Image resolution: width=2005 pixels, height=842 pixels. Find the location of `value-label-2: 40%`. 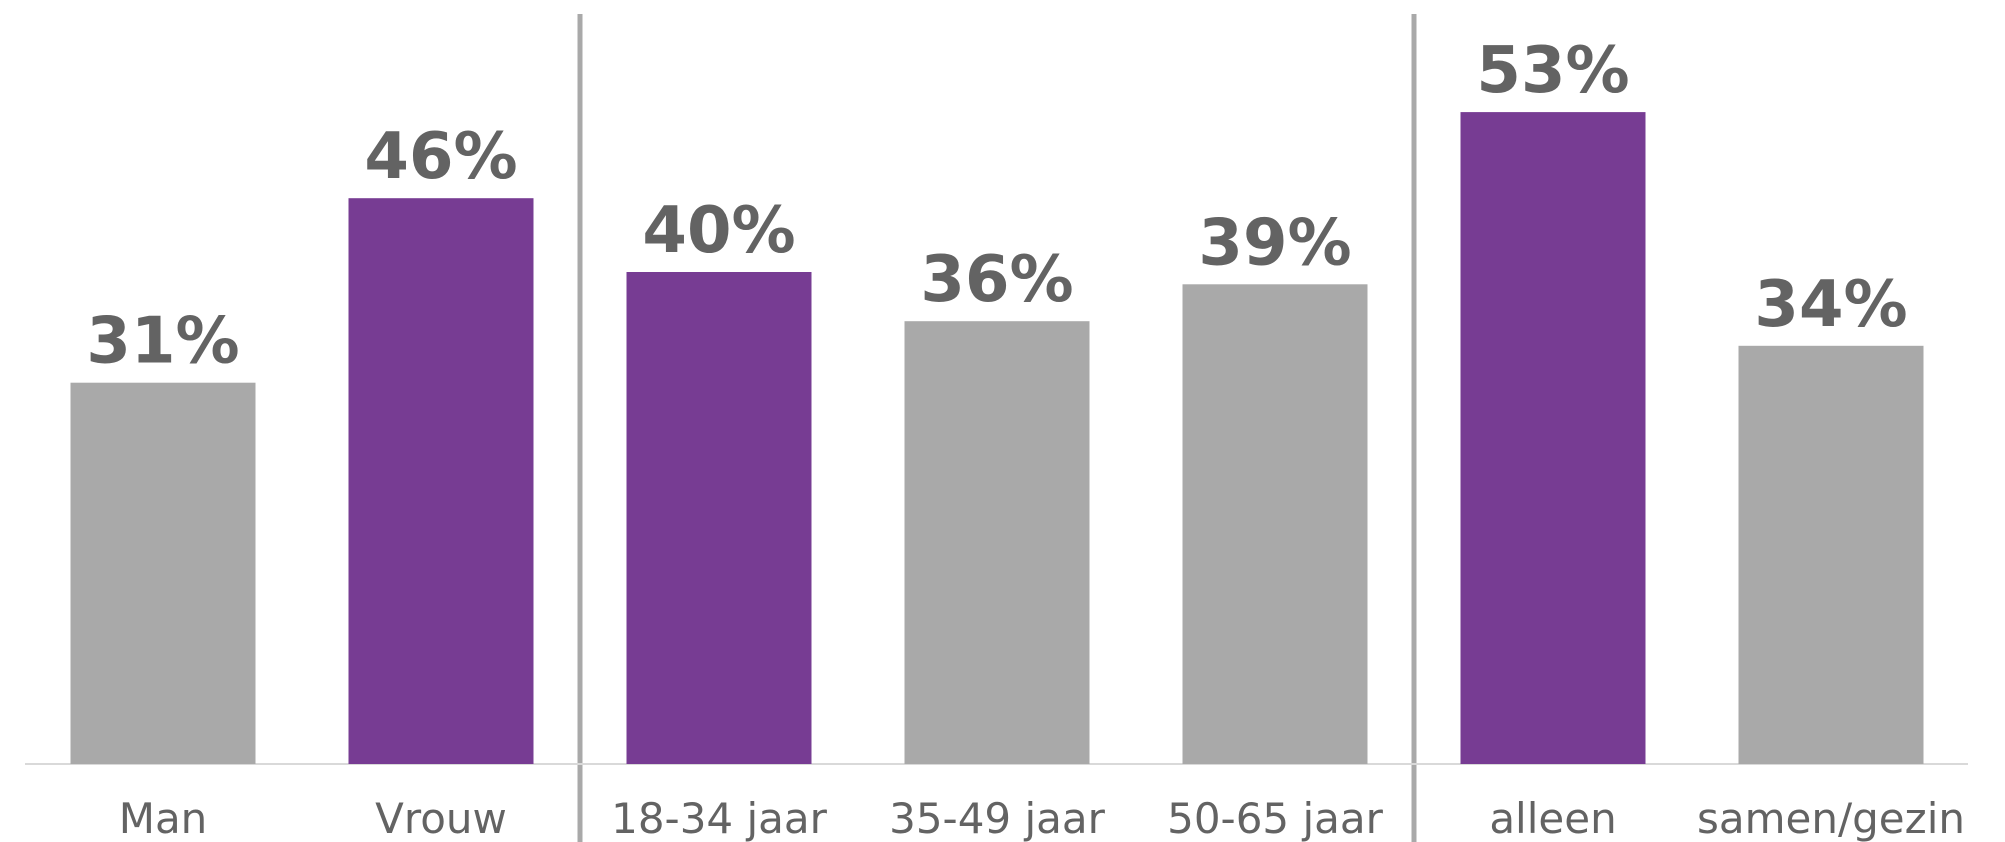

value-label-2: 40% is located at coordinates (718, 231).